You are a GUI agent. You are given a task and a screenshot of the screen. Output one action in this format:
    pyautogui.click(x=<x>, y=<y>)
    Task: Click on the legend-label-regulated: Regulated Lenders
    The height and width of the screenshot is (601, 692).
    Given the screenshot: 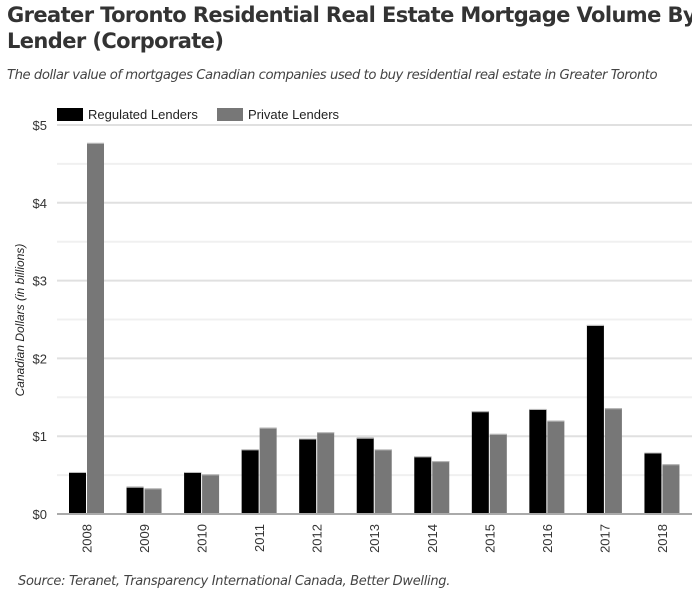 What is the action you would take?
    pyautogui.click(x=143, y=114)
    